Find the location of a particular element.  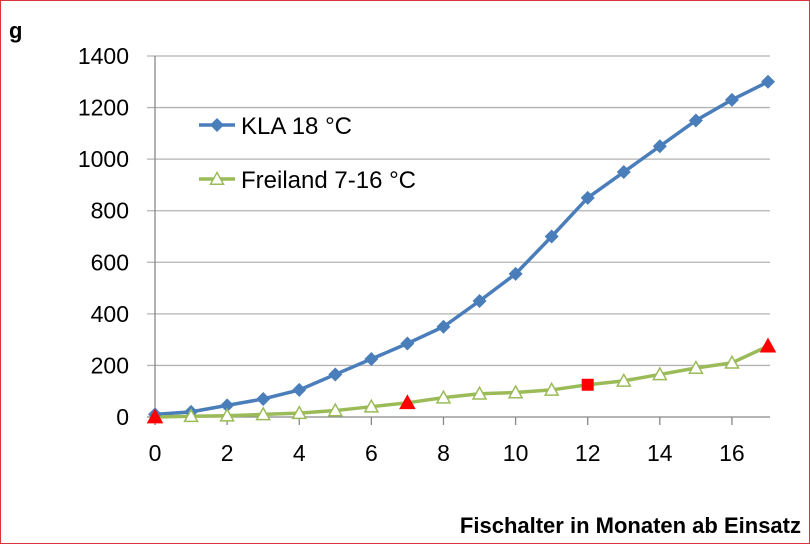

x-tick-label: 16 is located at coordinates (732, 453).